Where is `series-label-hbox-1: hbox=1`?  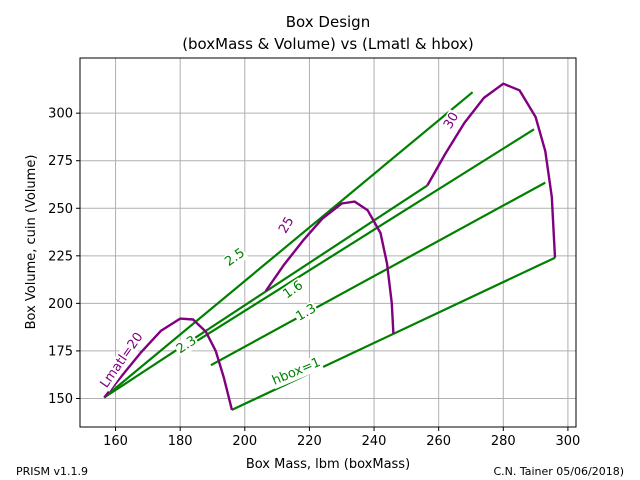
series-label-hbox-1: hbox=1 is located at coordinates (296, 372).